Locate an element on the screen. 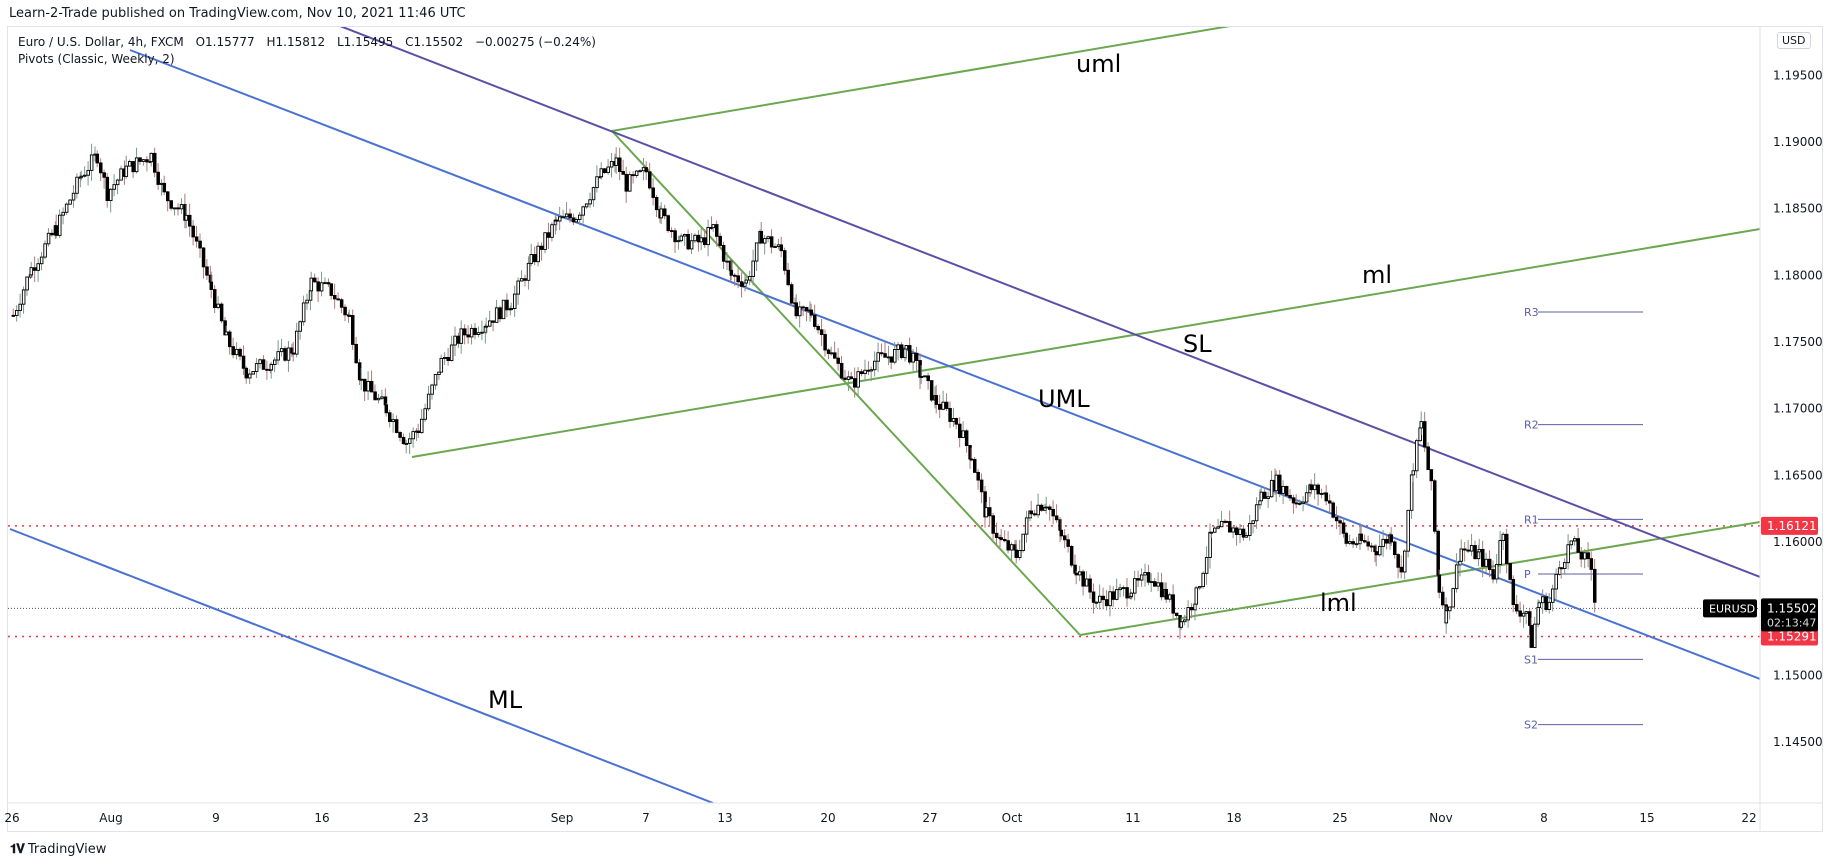  trendline-uml is located at coordinates (921, 79).